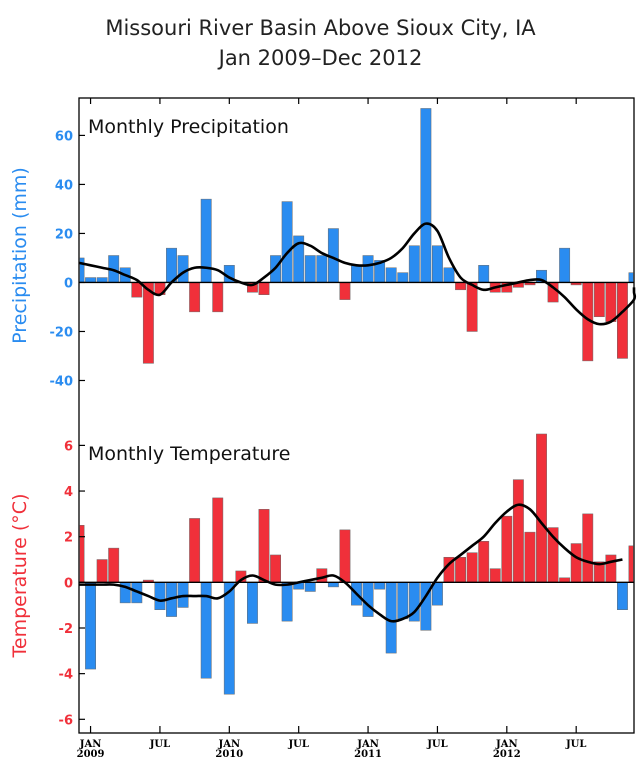  I want to click on x-tick-year-label: 2011, so click(368, 753).